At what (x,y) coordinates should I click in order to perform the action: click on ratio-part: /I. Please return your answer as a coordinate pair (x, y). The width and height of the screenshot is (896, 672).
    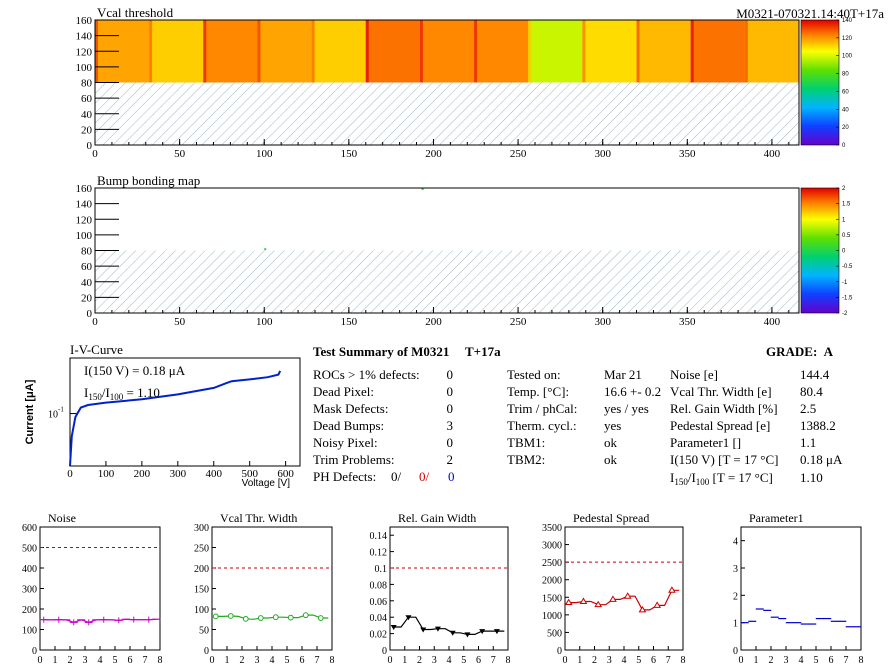
    Looking at the image, I should click on (692, 477).